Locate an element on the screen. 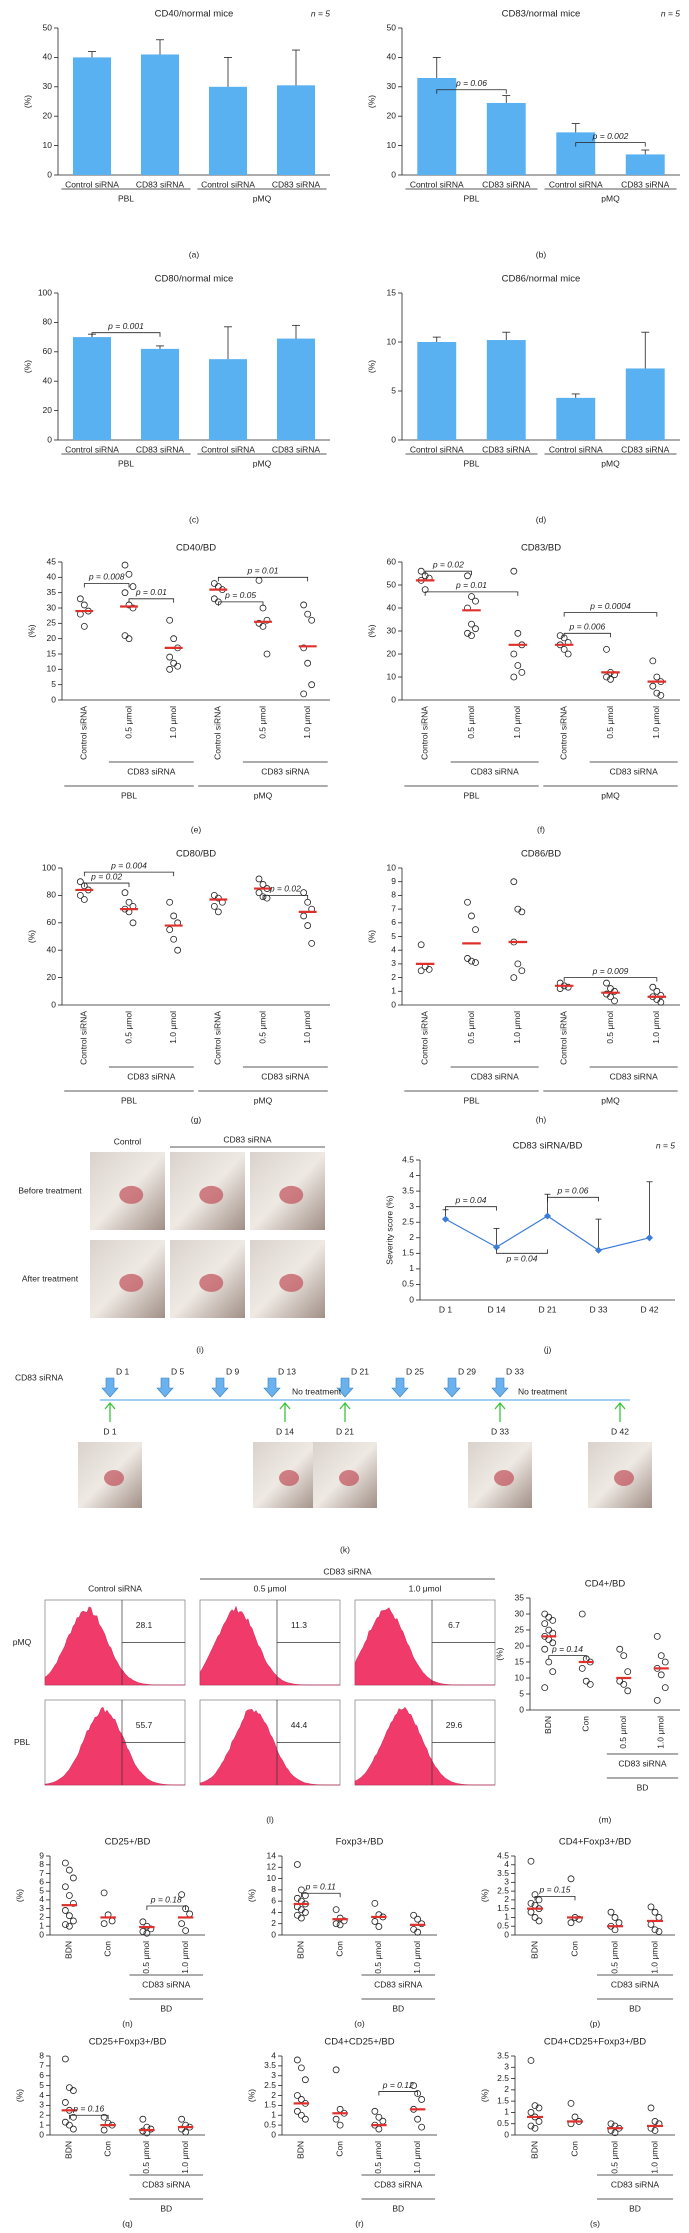 This screenshot has height=2233, width=689. p-value: p = 0.001 is located at coordinates (125, 326).